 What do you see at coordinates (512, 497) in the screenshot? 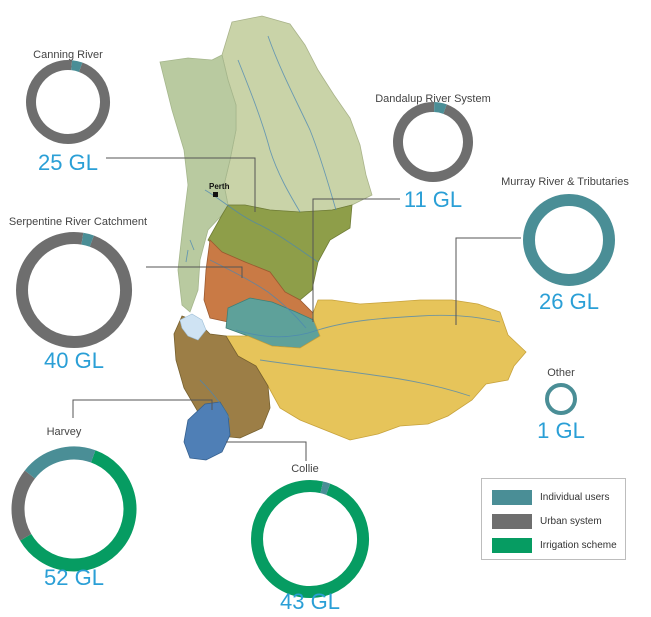
I see `legend-swatch-individual-users` at bounding box center [512, 497].